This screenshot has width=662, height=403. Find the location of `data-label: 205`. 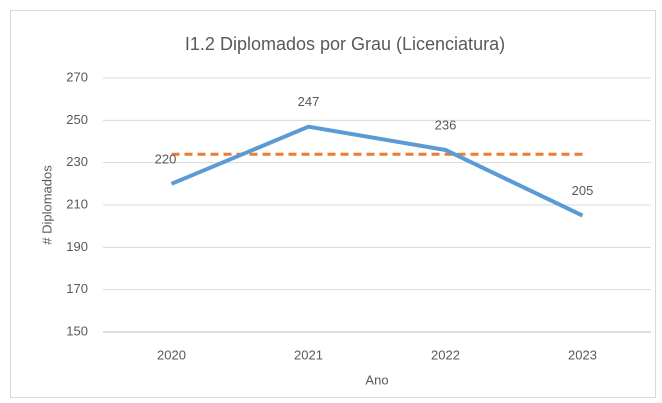

data-label: 205 is located at coordinates (583, 190).